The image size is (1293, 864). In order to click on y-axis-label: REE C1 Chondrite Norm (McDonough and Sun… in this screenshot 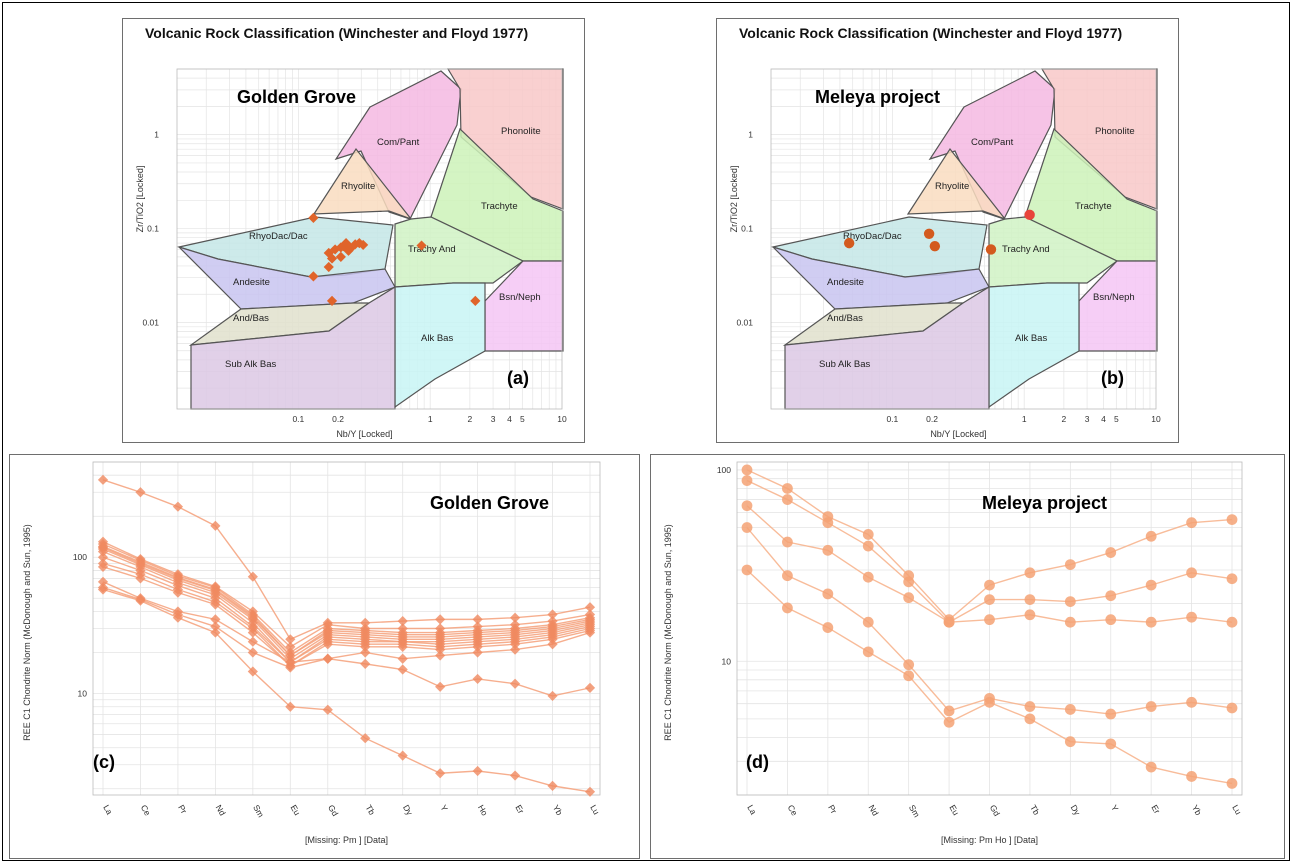, I will do `click(27, 632)`.